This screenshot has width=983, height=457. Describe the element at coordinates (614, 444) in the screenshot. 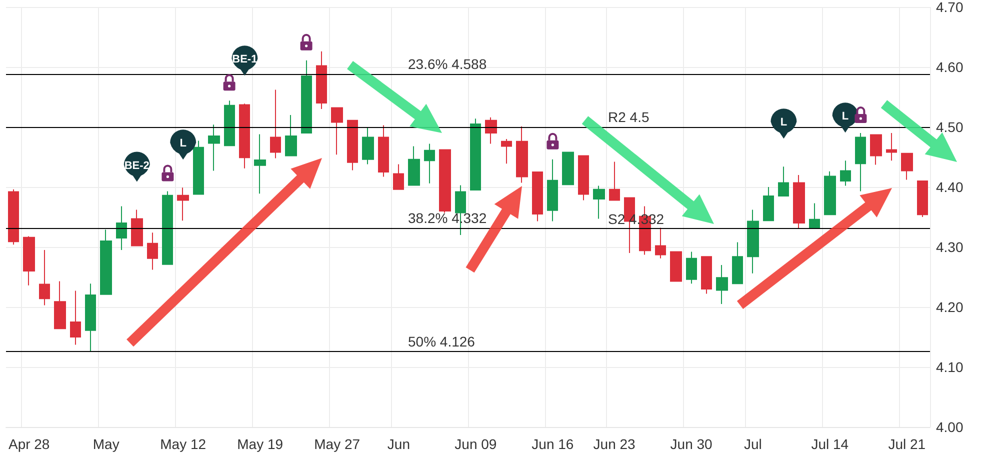

I see `x-tick-label: Jun 23` at that location.